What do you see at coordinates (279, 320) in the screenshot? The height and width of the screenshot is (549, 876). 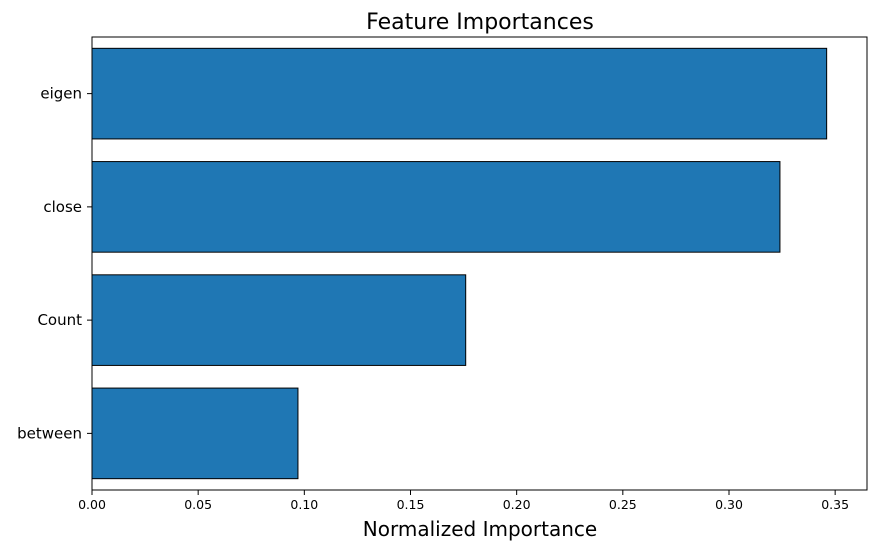 I see `bar-count` at bounding box center [279, 320].